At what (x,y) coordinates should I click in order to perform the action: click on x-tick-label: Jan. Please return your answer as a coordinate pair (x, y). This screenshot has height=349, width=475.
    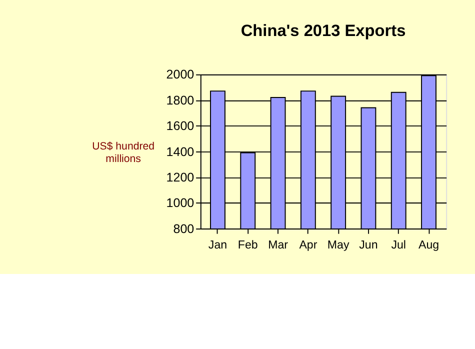
    Looking at the image, I should click on (218, 245).